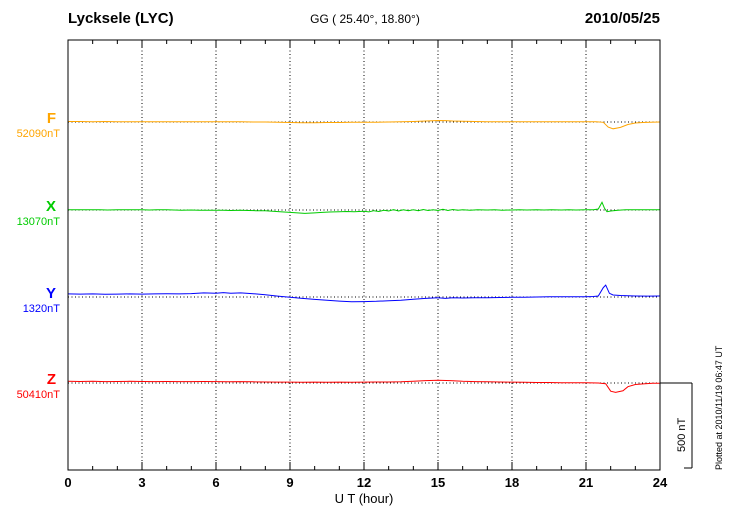 The width and height of the screenshot is (730, 520). Describe the element at coordinates (51, 379) in the screenshot. I see `channel-label-Z: Z` at that location.